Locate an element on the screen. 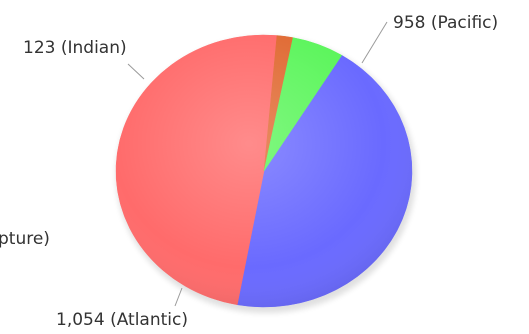 The width and height of the screenshot is (529, 334). atlantic-slice-label: 1,054 (Atlantic) is located at coordinates (122, 320).